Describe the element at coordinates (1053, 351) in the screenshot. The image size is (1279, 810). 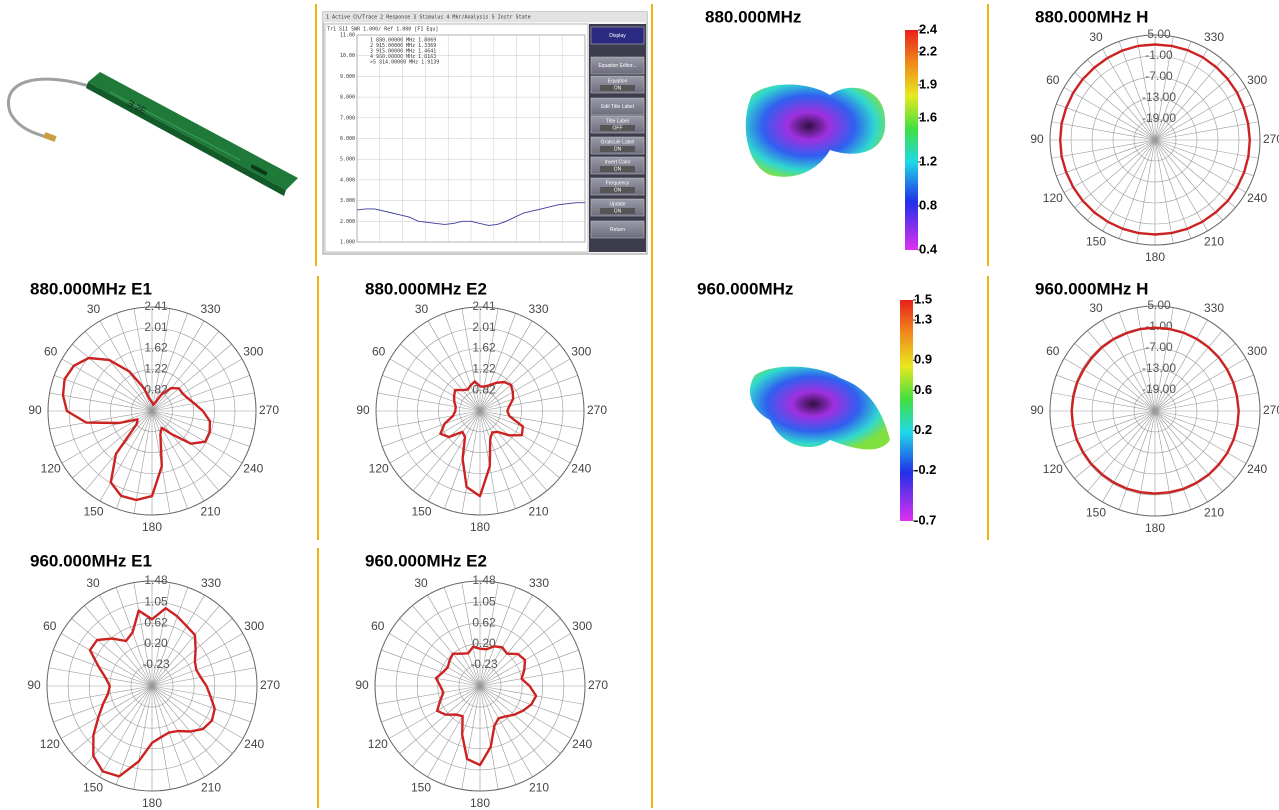
I see `angle-label: 60` at that location.